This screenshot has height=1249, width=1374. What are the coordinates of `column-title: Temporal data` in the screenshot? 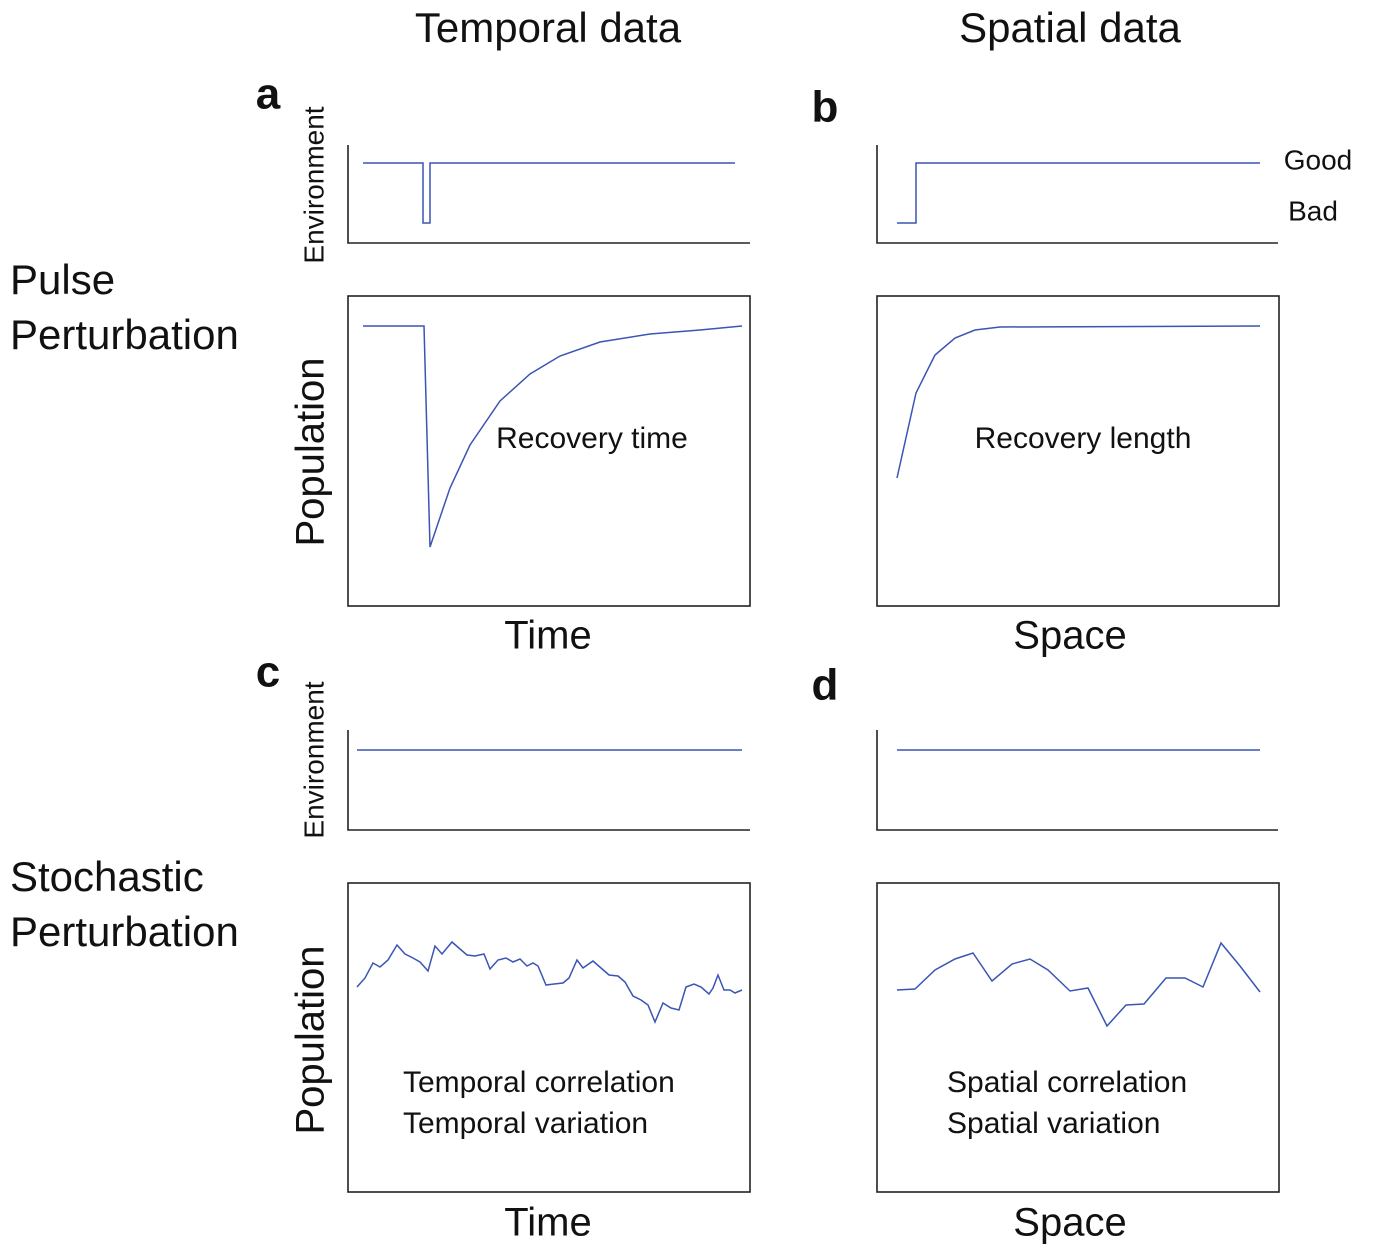 It's located at (548, 27).